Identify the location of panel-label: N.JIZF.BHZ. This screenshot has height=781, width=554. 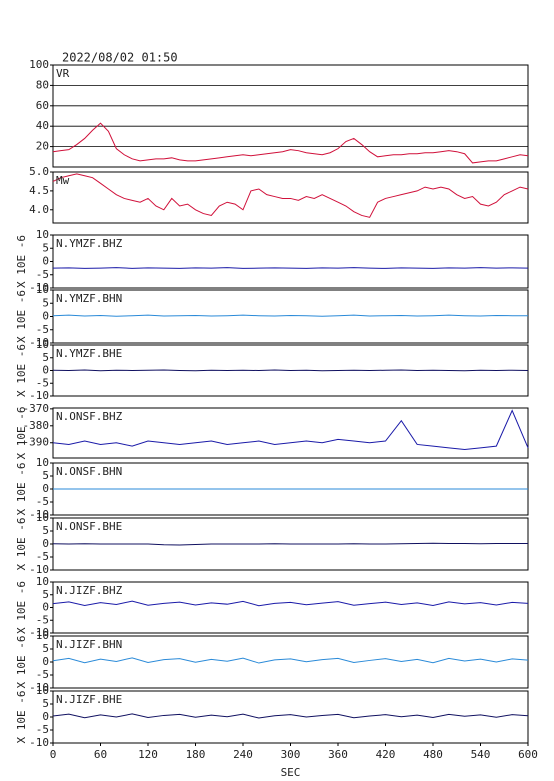
(89, 590).